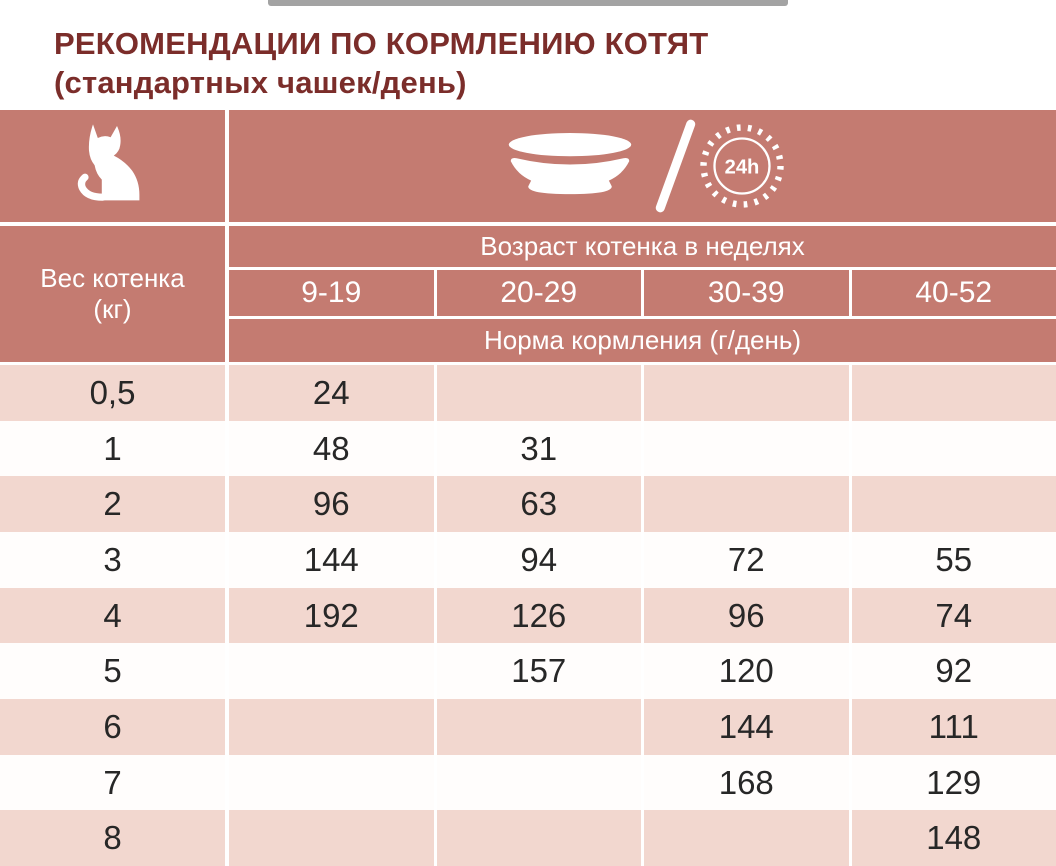  What do you see at coordinates (333, 393) in the screenshot?
I see `value-cell: 24` at bounding box center [333, 393].